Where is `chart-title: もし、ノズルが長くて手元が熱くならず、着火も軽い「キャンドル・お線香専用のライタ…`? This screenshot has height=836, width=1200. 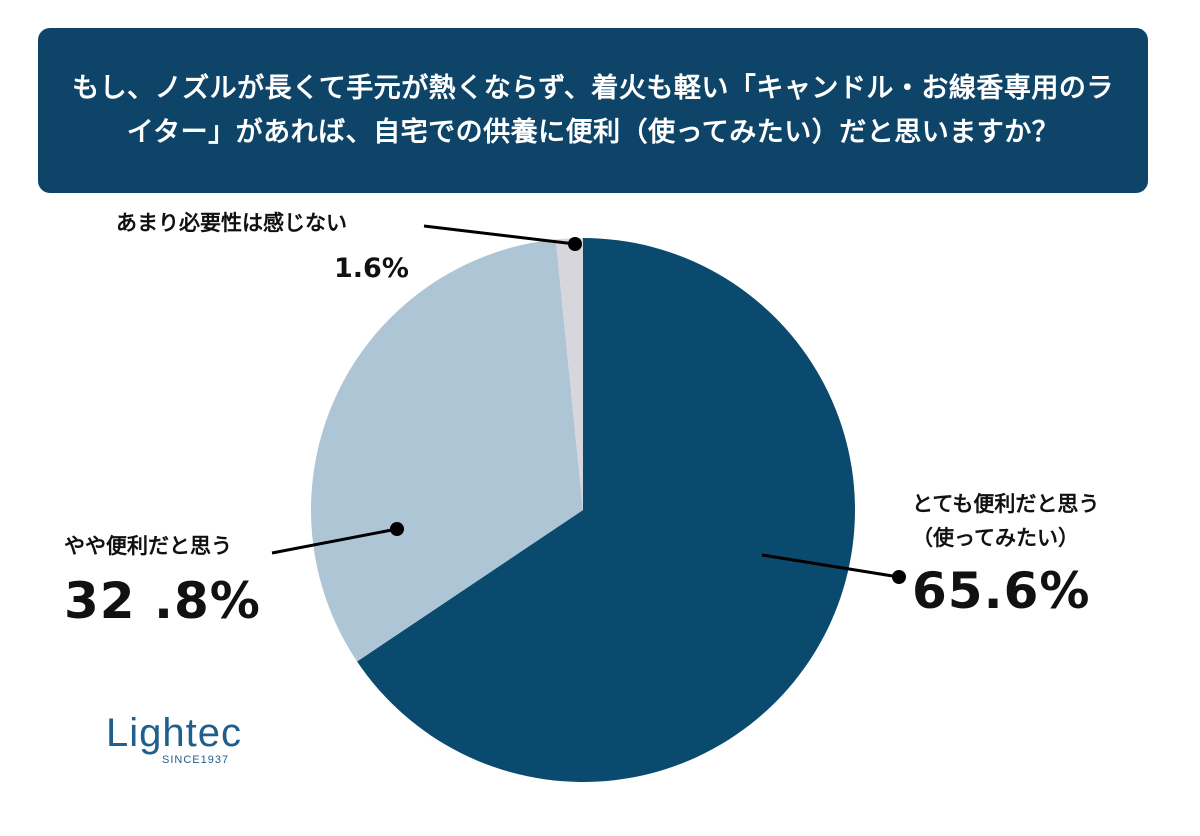 chart-title: もし、ノズルが長くて手元が熱くならず、着火も軽い「キャンドル・お線香専用のライタ… is located at coordinates (593, 110).